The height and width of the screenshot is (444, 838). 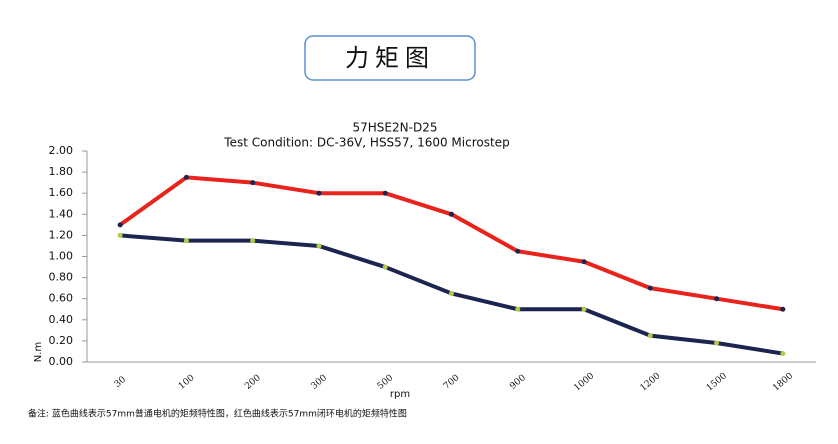 I want to click on y-tick-label: 0.20, so click(x=61, y=340).